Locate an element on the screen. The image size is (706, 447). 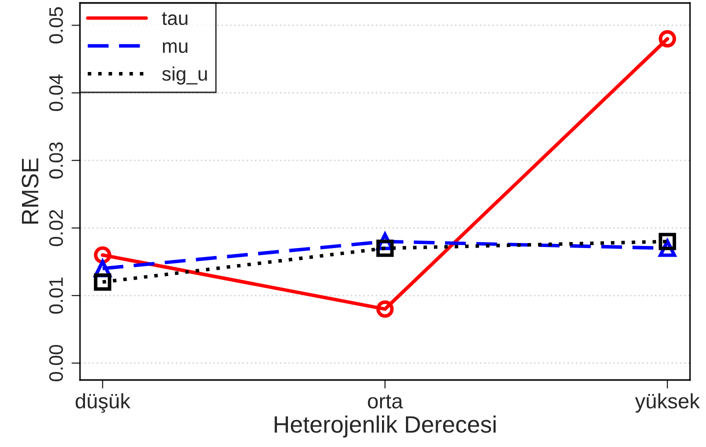
x-tick-label: yüksek is located at coordinates (667, 403).